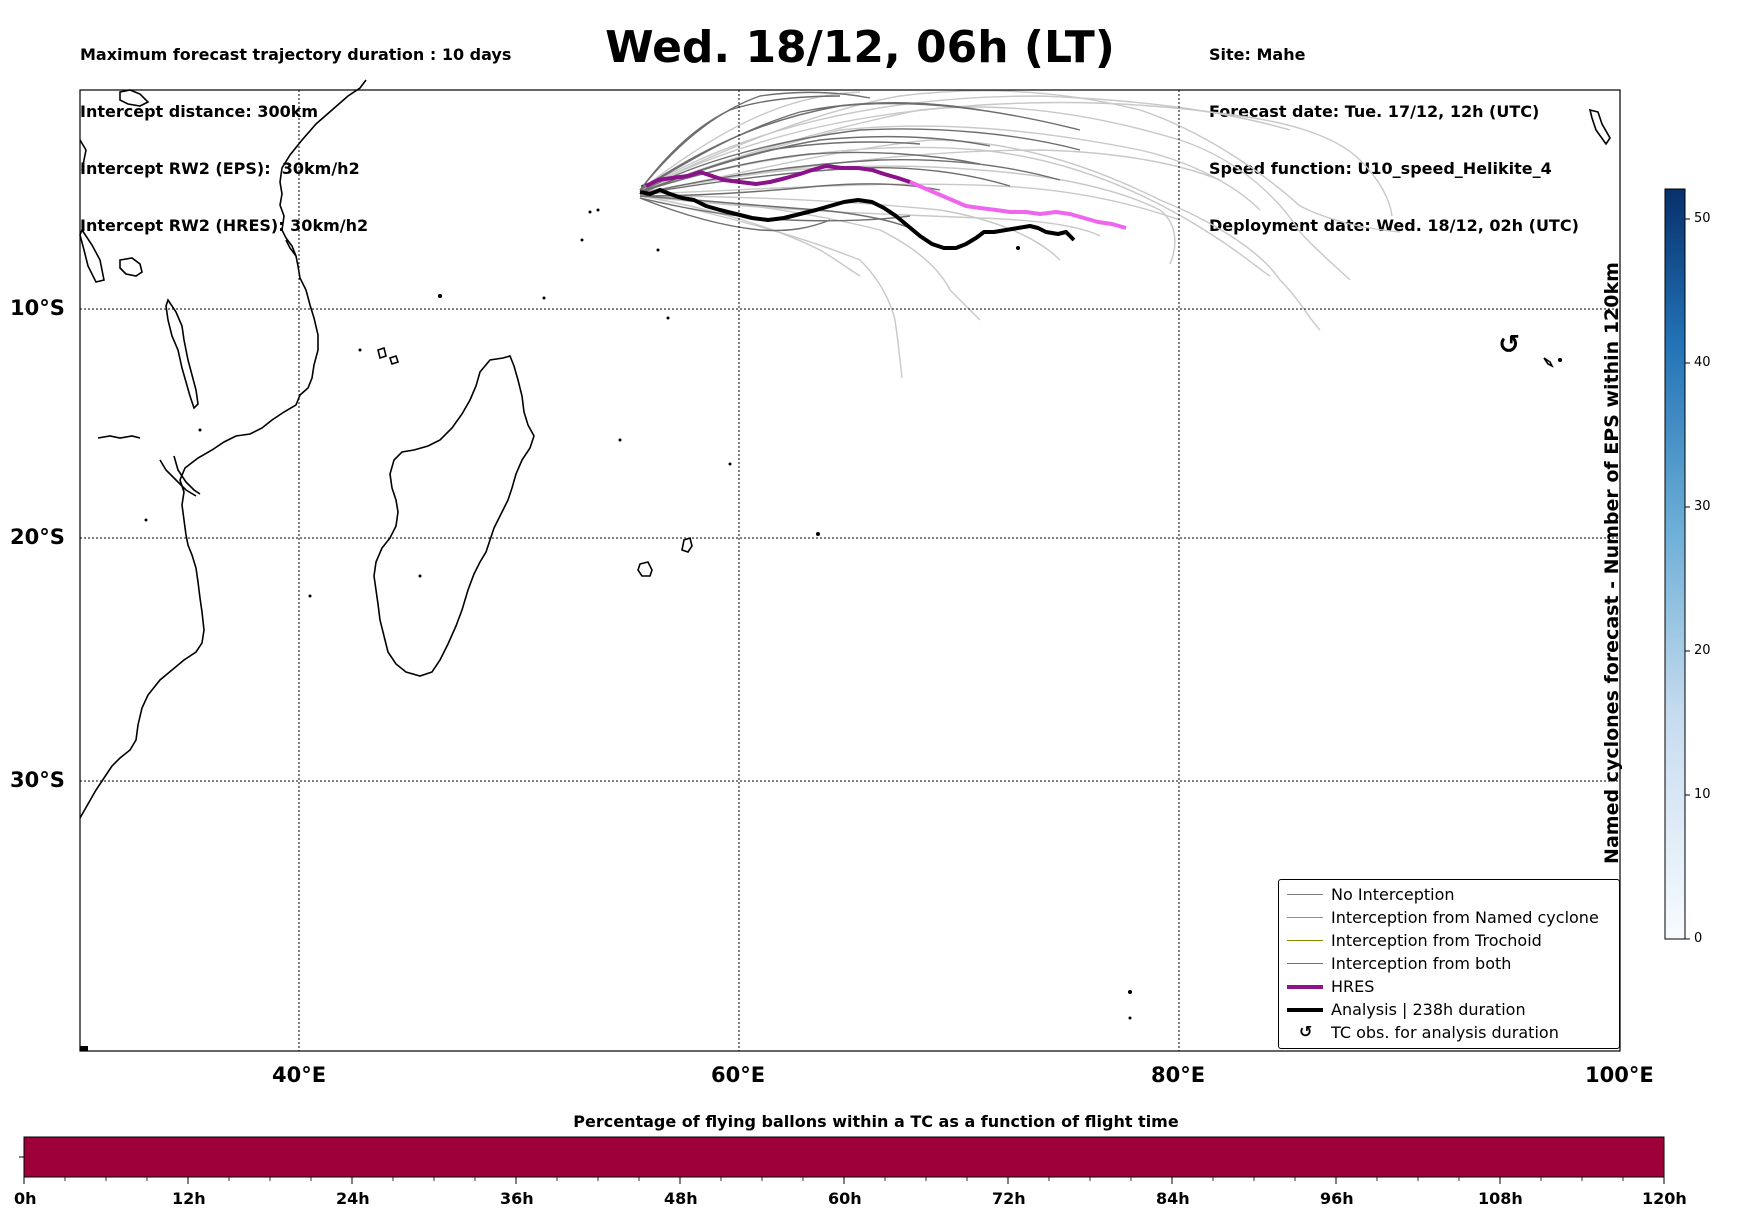 Image resolution: width=1752 pixels, height=1213 pixels. What do you see at coordinates (645, 569) in the screenshot?
I see `mauritius-island` at bounding box center [645, 569].